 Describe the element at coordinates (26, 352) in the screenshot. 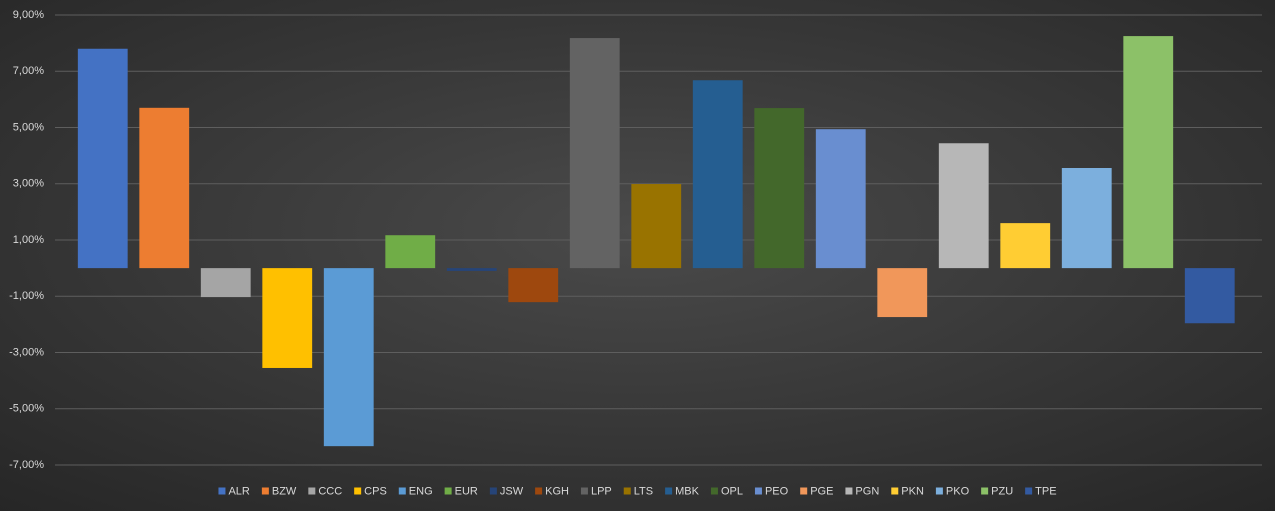

I see `y-tick-label: -3,00%` at that location.